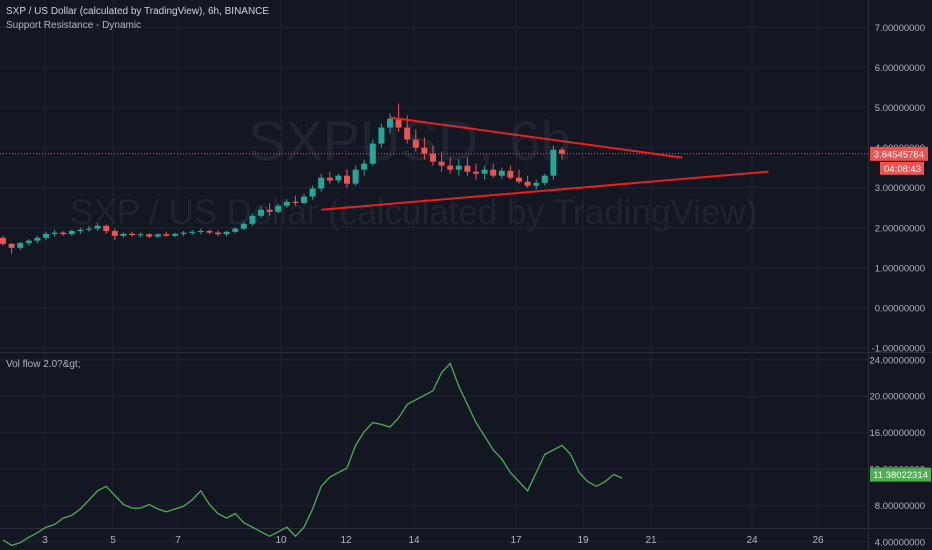 The height and width of the screenshot is (550, 932). Describe the element at coordinates (74, 25) in the screenshot. I see `indicator-label: Support Resistance - Dynamic` at that location.